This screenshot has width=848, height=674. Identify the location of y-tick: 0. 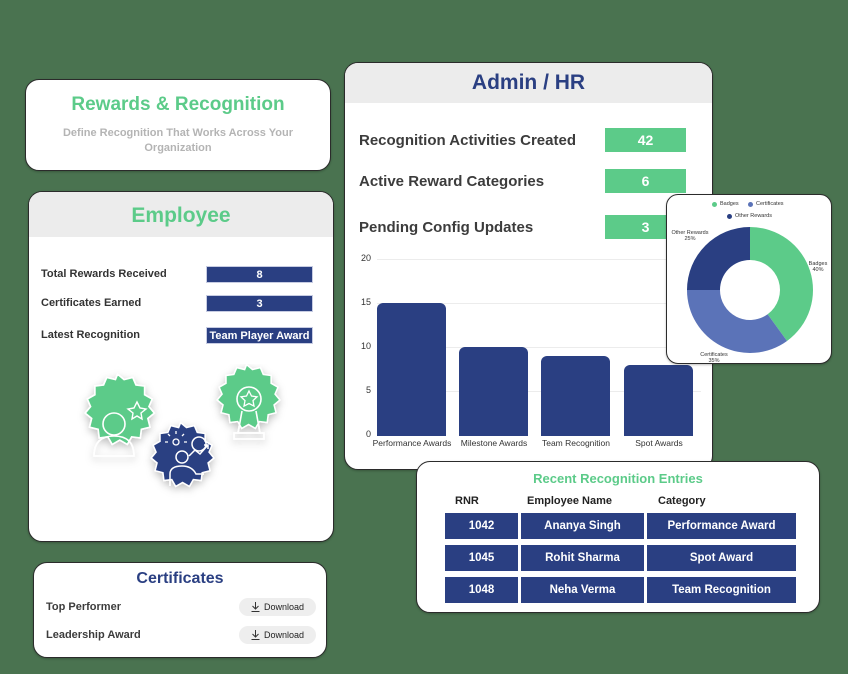
(368, 434).